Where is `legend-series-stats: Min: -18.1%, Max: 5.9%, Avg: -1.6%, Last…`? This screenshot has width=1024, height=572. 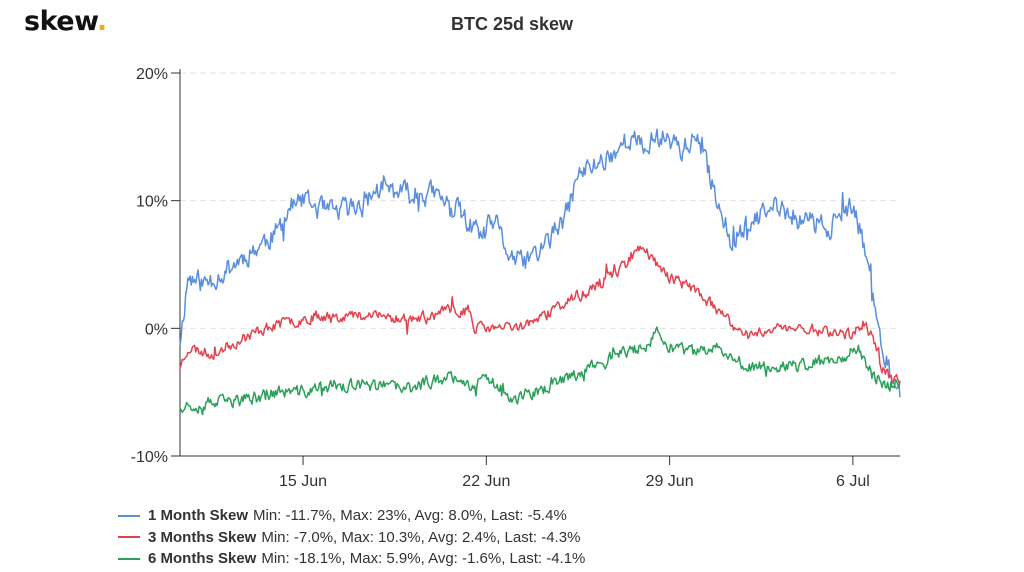
legend-series-stats: Min: -18.1%, Max: 5.9%, Avg: -1.6%, Last… is located at coordinates (423, 559).